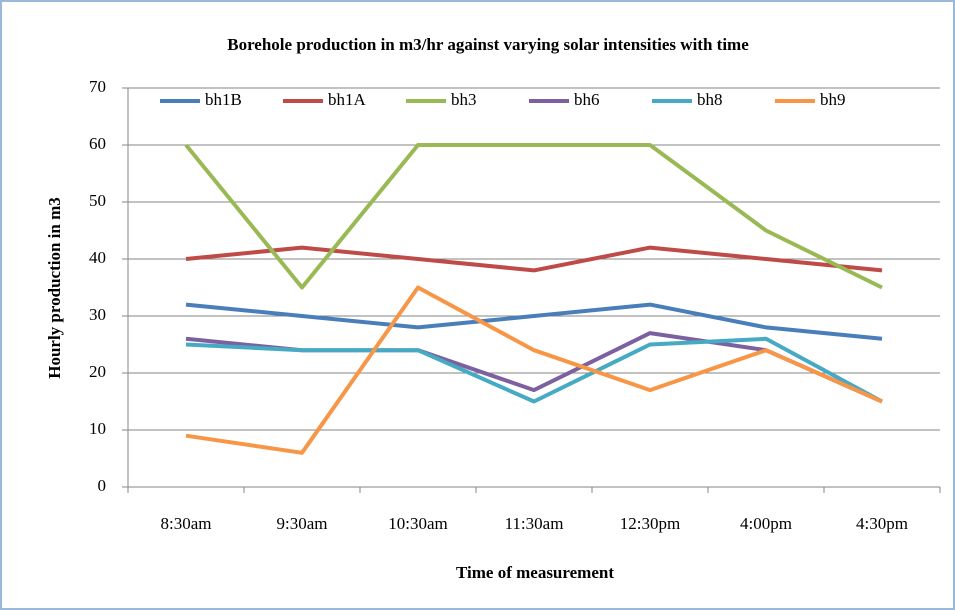 Image resolution: width=955 pixels, height=610 pixels. I want to click on legend-label: bh9, so click(833, 99).